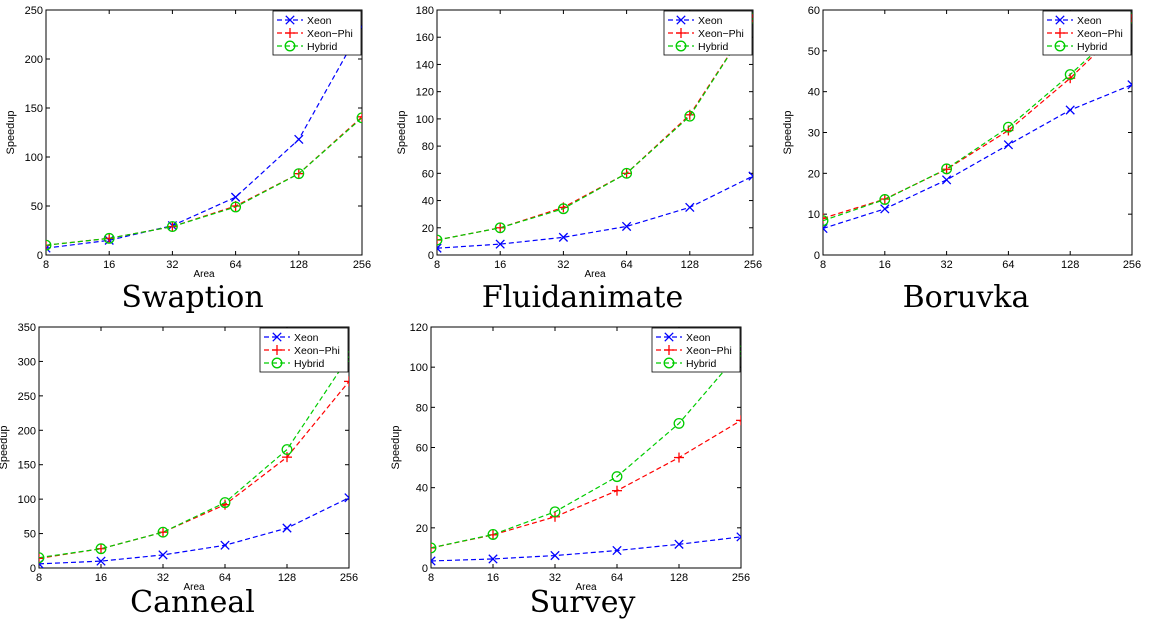  Describe the element at coordinates (885, 265) in the screenshot. I see `x-tick-label: 16` at that location.